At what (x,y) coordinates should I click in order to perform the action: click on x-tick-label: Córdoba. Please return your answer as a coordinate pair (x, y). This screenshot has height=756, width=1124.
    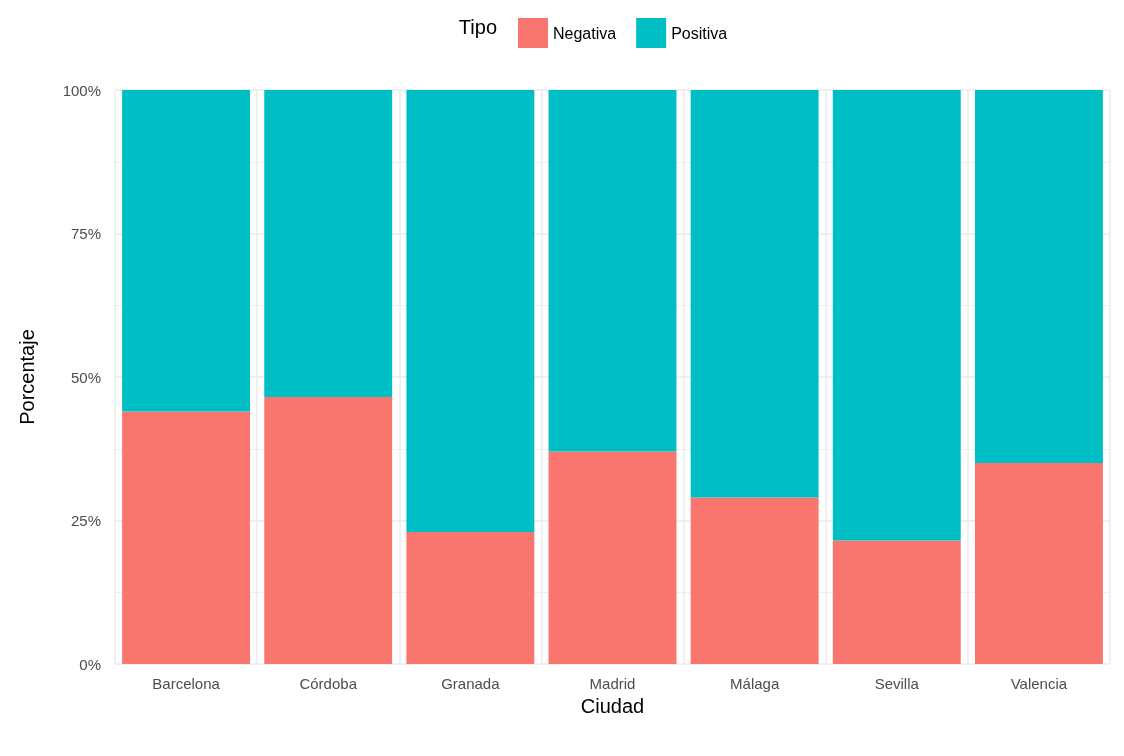
    Looking at the image, I should click on (328, 683).